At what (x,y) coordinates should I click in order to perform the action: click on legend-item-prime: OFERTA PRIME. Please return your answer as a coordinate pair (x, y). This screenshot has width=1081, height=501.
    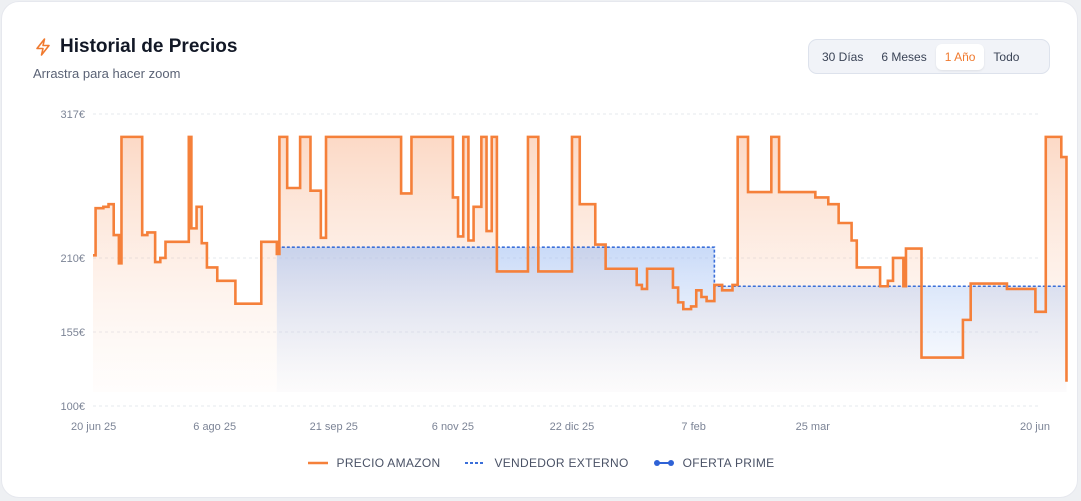
    Looking at the image, I should click on (714, 463).